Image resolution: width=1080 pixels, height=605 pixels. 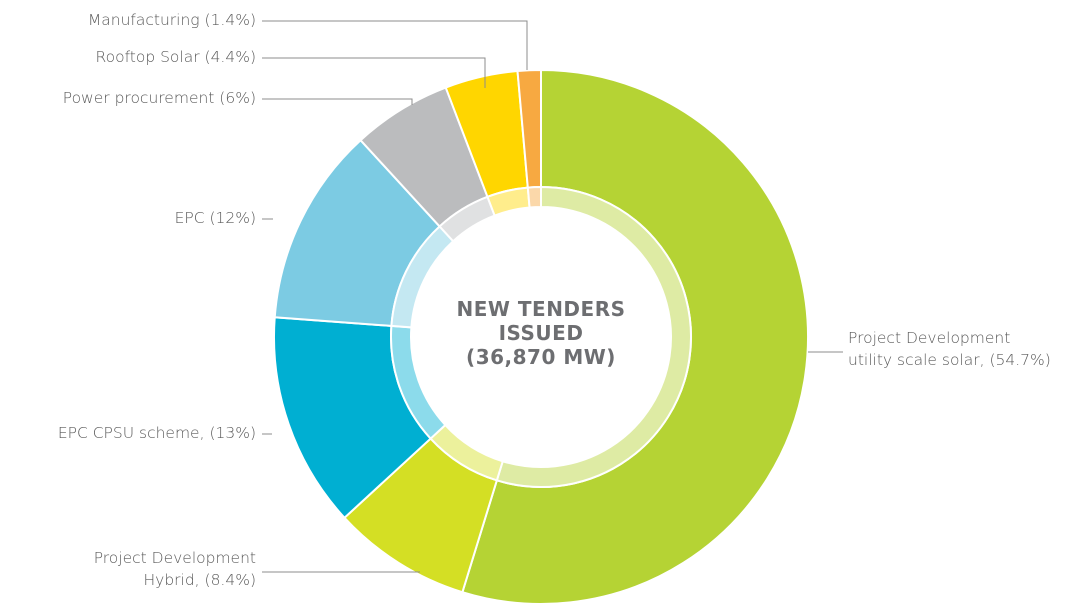 I want to click on segment-label-line: Rooftop Solar (4.4%), so click(x=176, y=57).